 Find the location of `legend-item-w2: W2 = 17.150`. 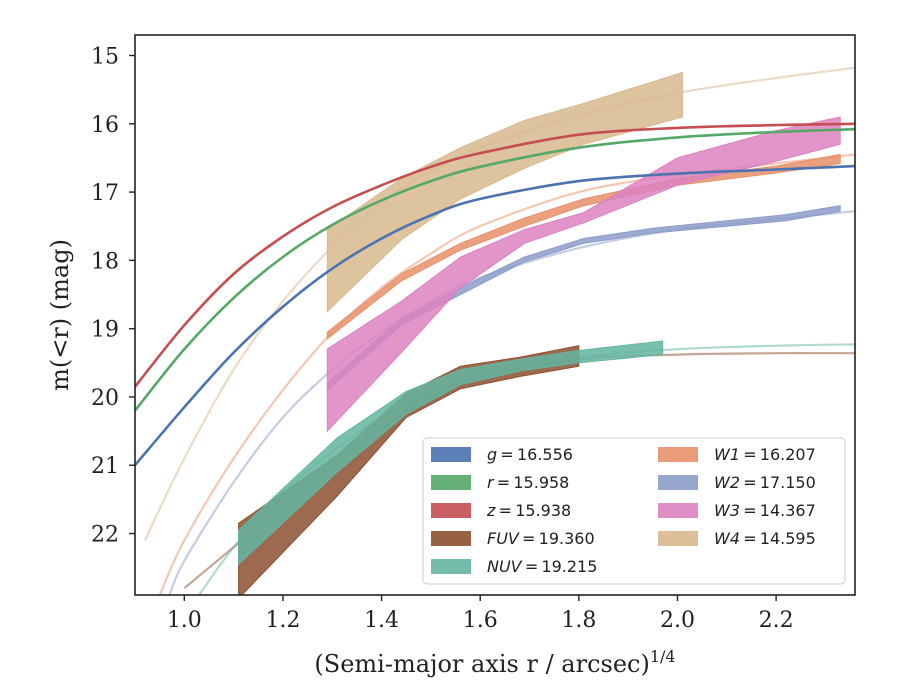

legend-item-w2: W2 = 17.150 is located at coordinates (737, 482).